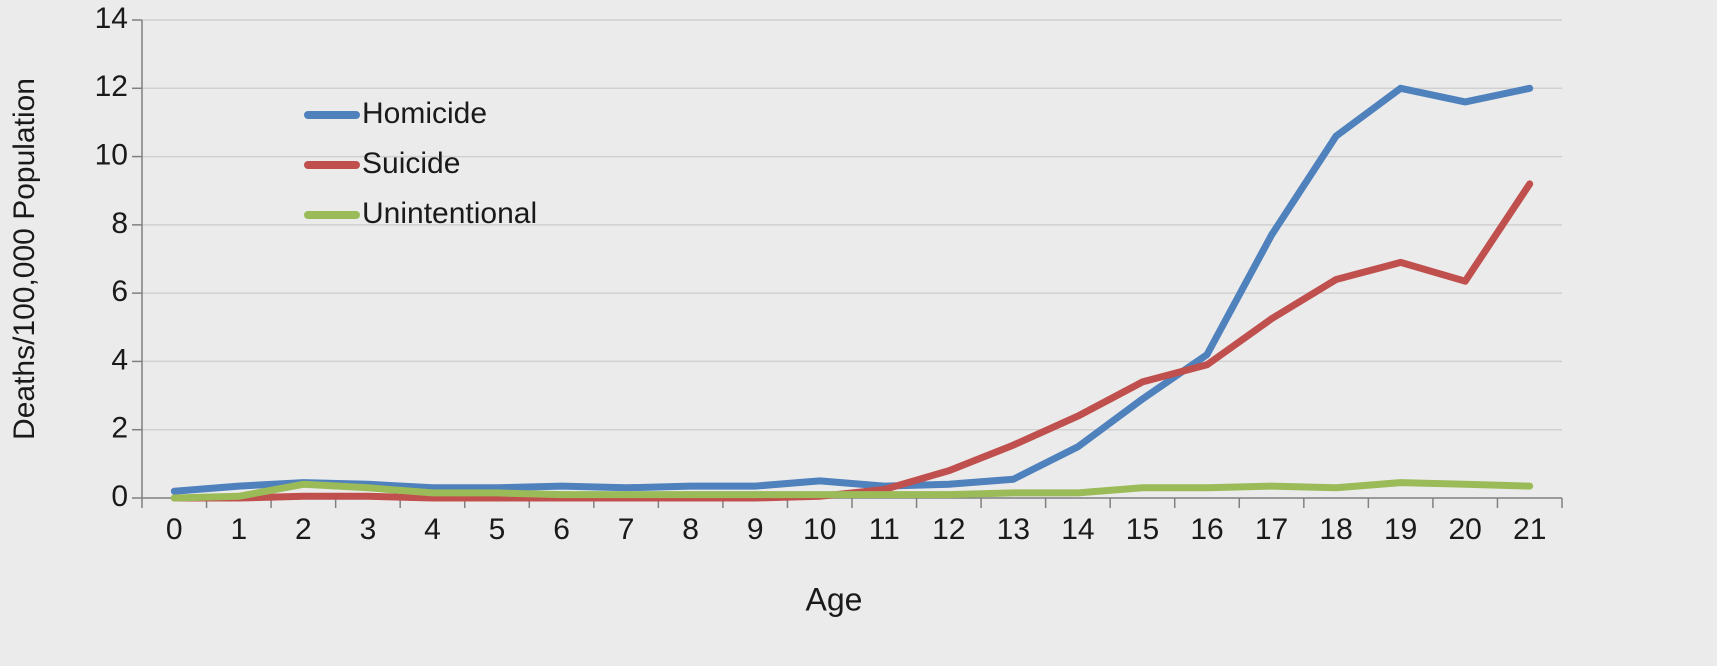 The height and width of the screenshot is (666, 1717). What do you see at coordinates (884, 529) in the screenshot?
I see `x-tick-label: 11` at bounding box center [884, 529].